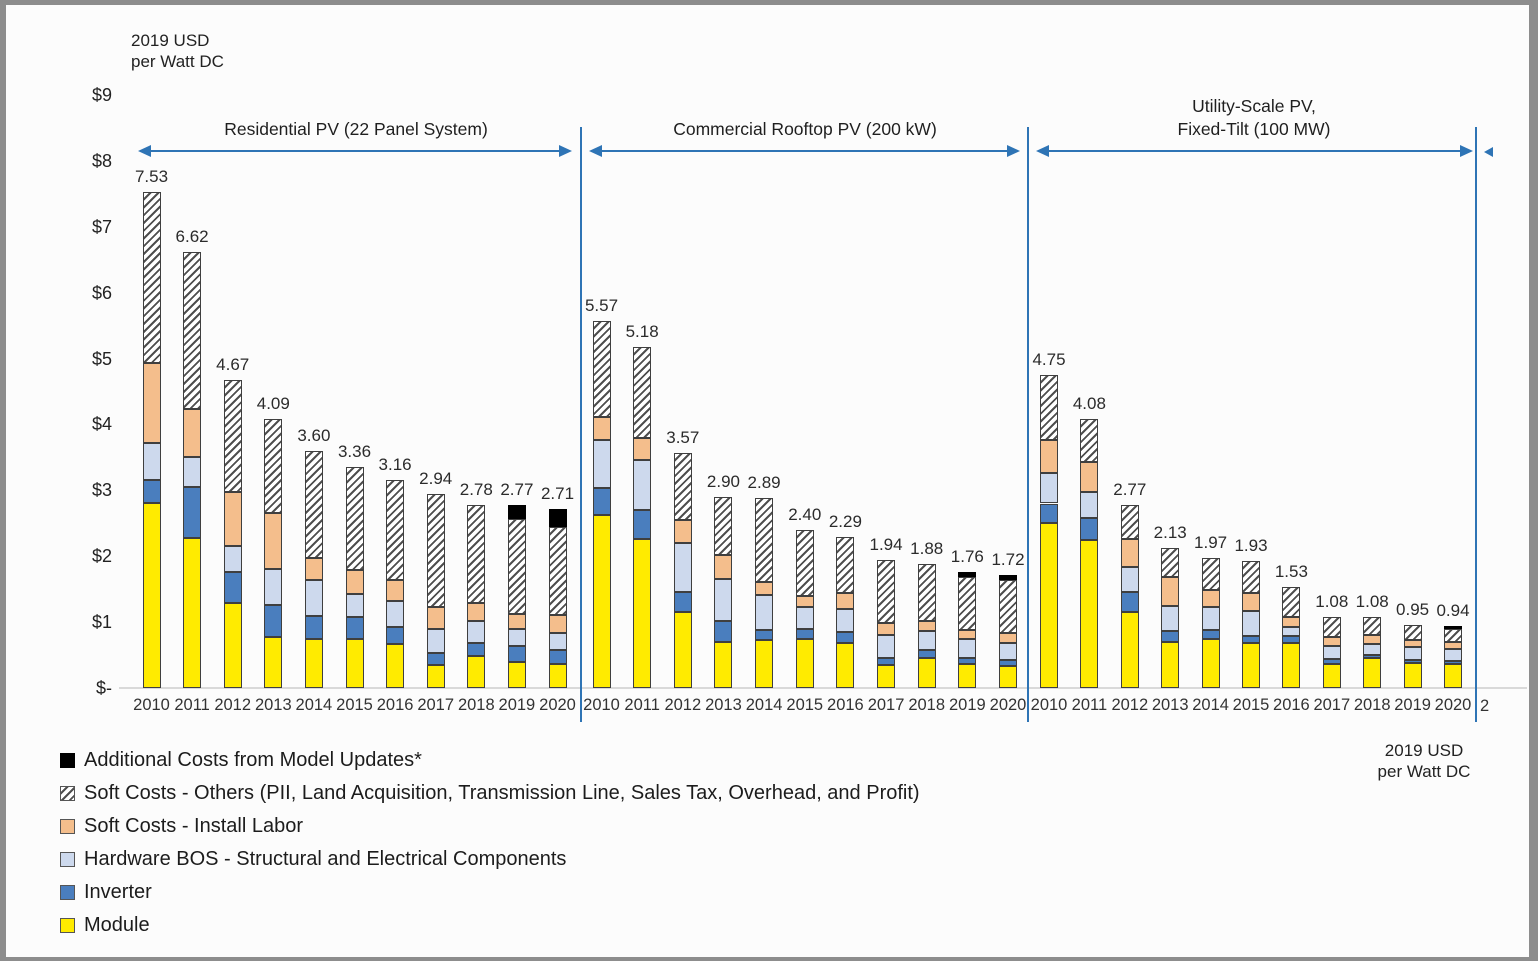 The height and width of the screenshot is (961, 1538). I want to click on range-arrow-utility, so click(1254, 151).